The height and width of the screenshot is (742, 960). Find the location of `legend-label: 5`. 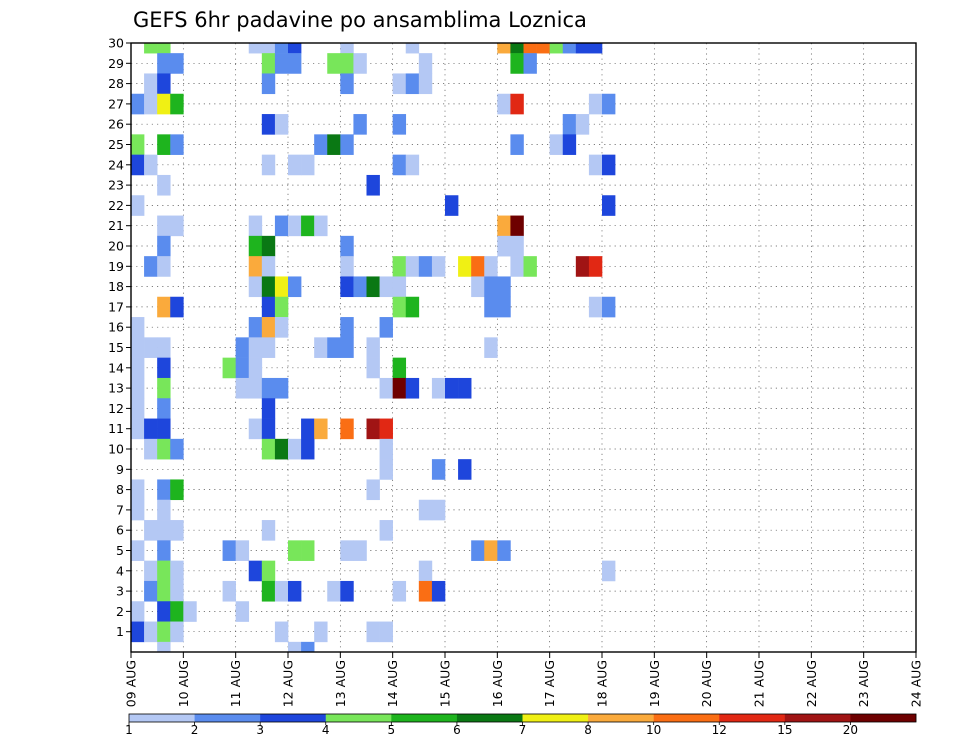

legend-label: 5 is located at coordinates (392, 730).